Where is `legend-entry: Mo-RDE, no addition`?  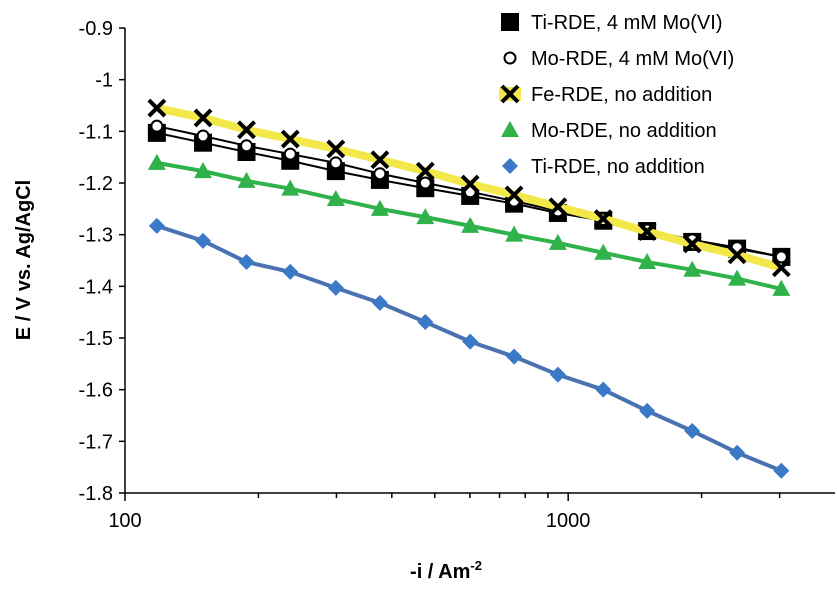 legend-entry: Mo-RDE, no addition is located at coordinates (609, 131).